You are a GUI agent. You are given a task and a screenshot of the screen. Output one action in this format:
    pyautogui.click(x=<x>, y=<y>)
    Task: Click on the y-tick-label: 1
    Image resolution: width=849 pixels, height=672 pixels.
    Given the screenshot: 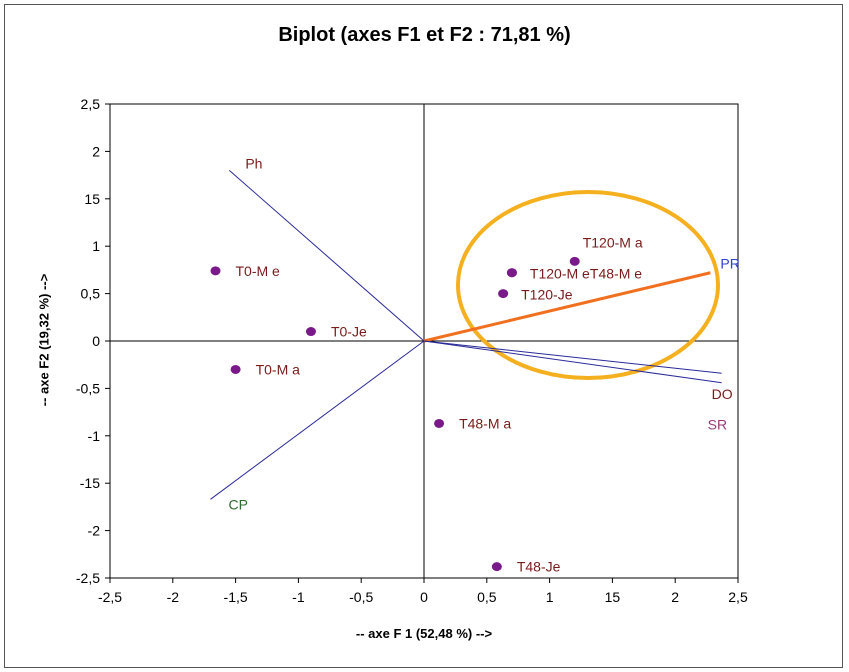 What is the action you would take?
    pyautogui.click(x=96, y=246)
    